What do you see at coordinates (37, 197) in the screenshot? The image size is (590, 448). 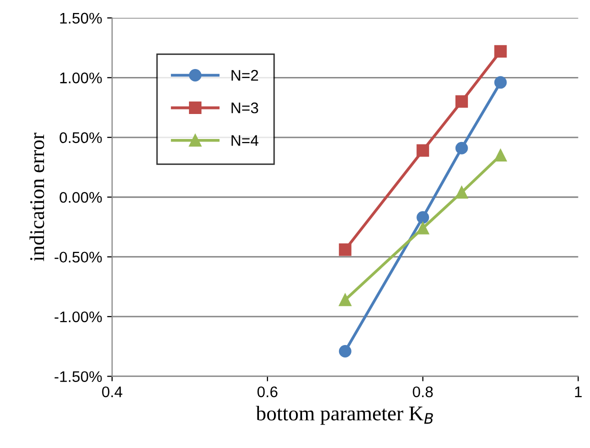 I see `y-axis-title: indication error` at bounding box center [37, 197].